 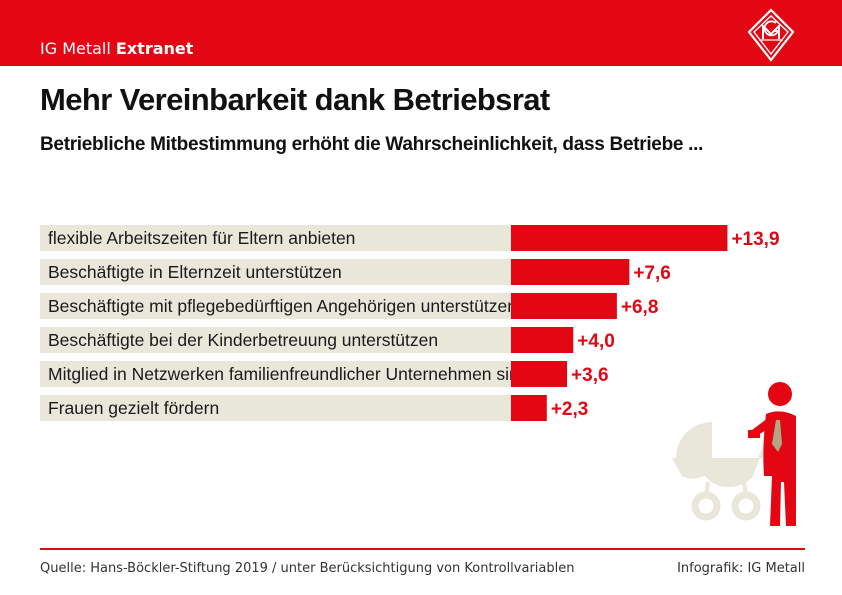 I want to click on credit-note: Infografik: IG Metall, so click(x=741, y=568).